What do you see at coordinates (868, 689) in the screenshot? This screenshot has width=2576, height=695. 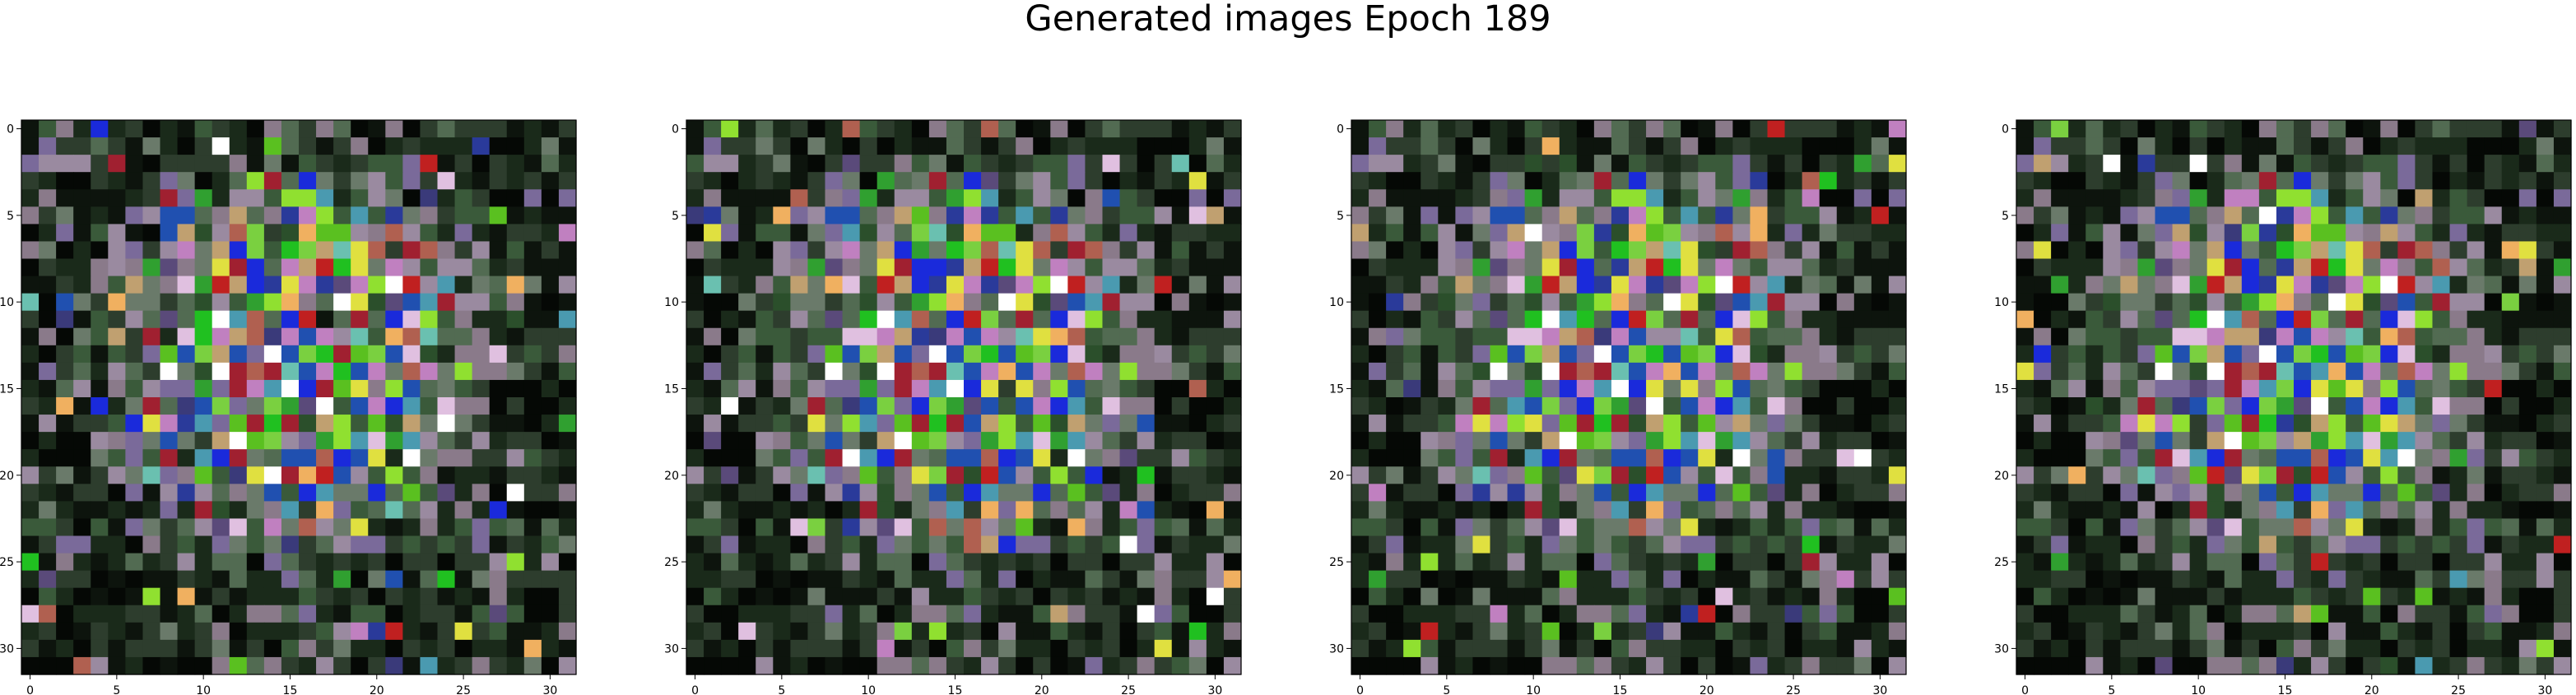 I see `x-tick-label: 10` at bounding box center [868, 689].